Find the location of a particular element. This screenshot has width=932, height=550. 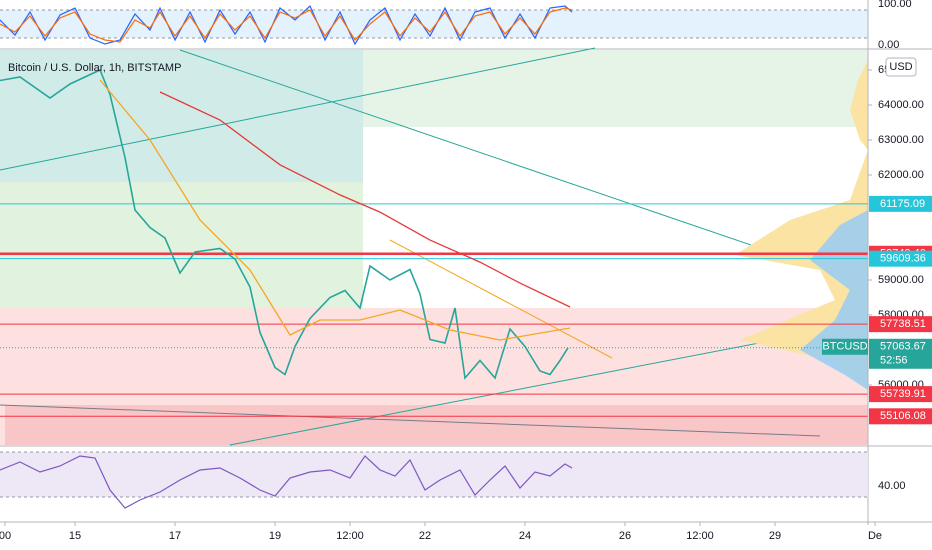

volume-profile is located at coordinates (801, 225).